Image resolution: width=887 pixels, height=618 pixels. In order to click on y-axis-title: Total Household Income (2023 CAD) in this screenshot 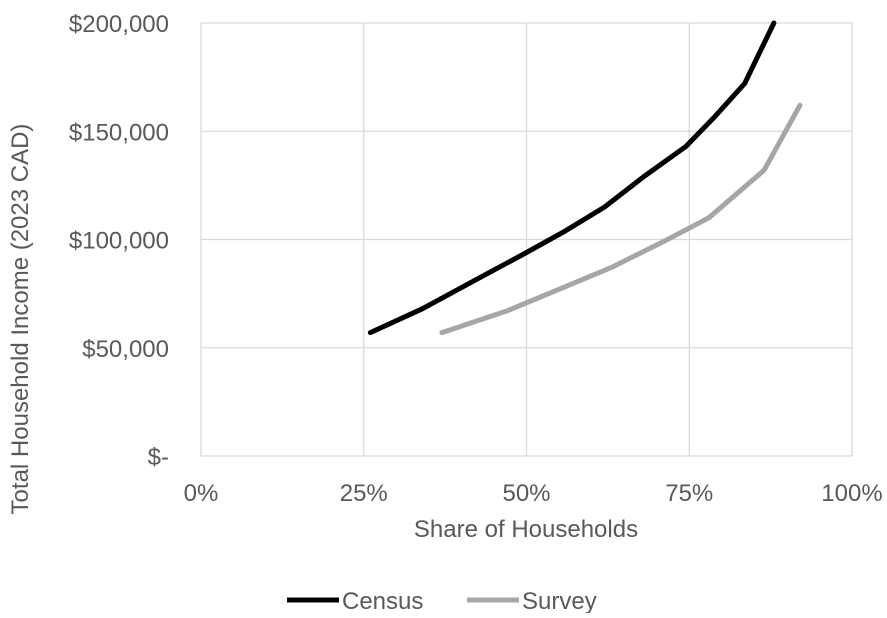, I will do `click(20, 319)`.